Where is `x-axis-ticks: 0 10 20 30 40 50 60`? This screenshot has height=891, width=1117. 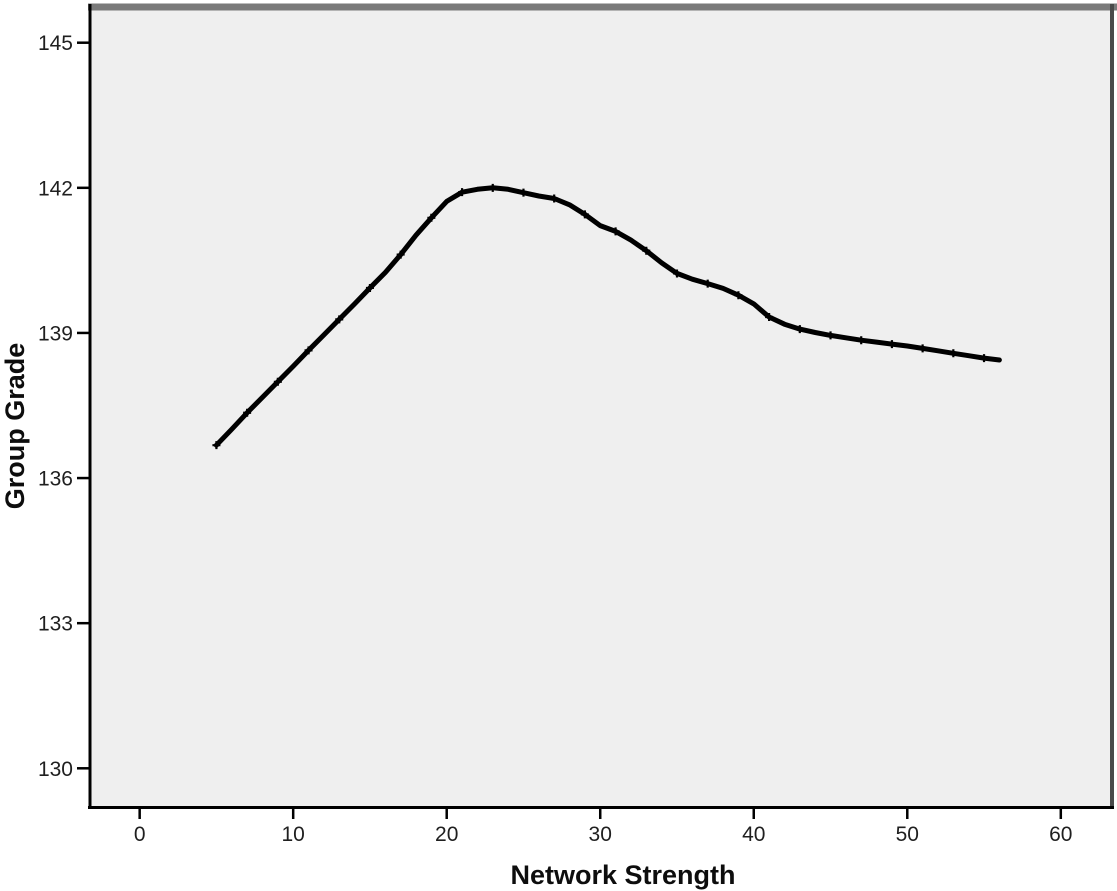 x-axis-ticks: 0 10 20 30 40 50 60 is located at coordinates (603, 827).